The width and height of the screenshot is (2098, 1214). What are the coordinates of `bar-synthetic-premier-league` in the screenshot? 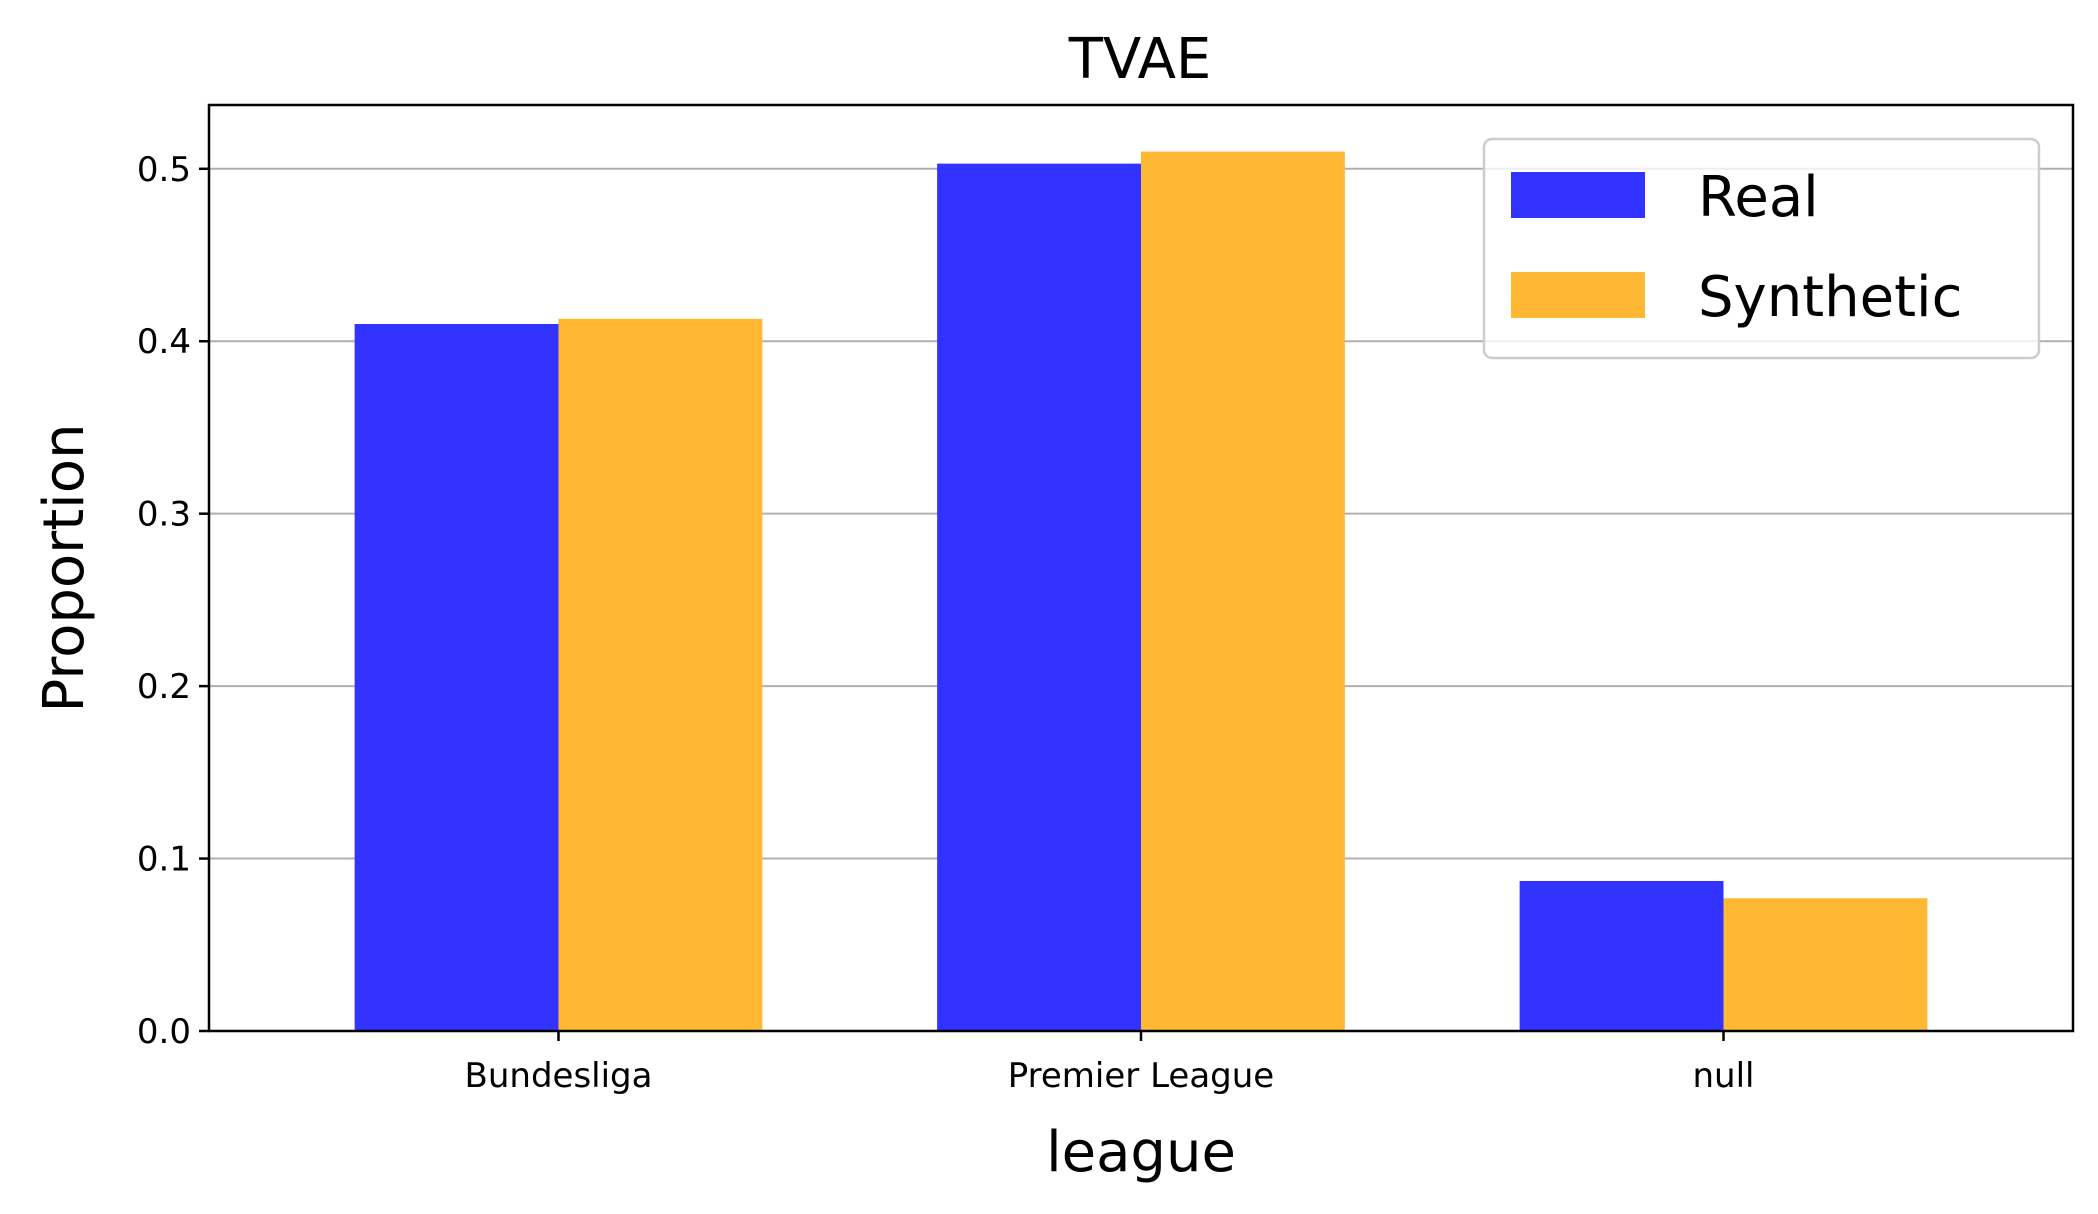 It's located at (1243, 591).